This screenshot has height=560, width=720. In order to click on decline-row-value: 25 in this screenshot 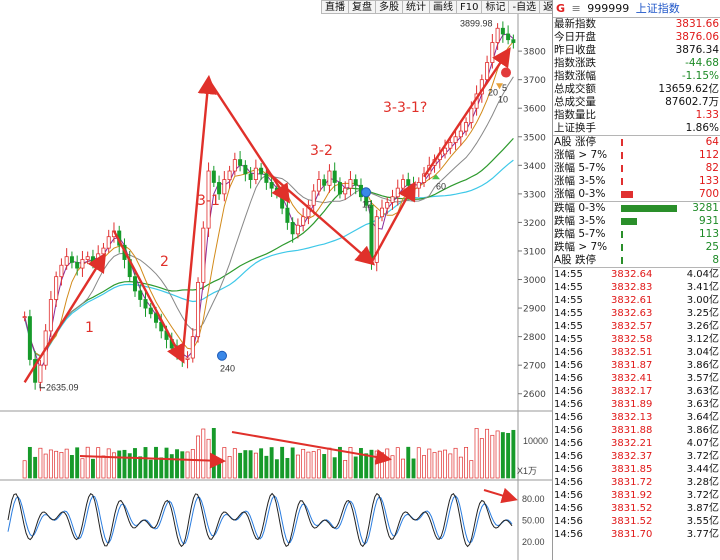, I will do `click(712, 247)`.